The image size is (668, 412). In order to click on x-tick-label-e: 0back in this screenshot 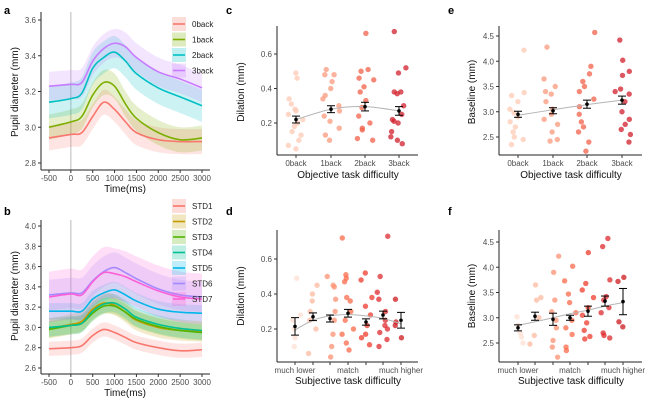, I will do `click(518, 163)`.